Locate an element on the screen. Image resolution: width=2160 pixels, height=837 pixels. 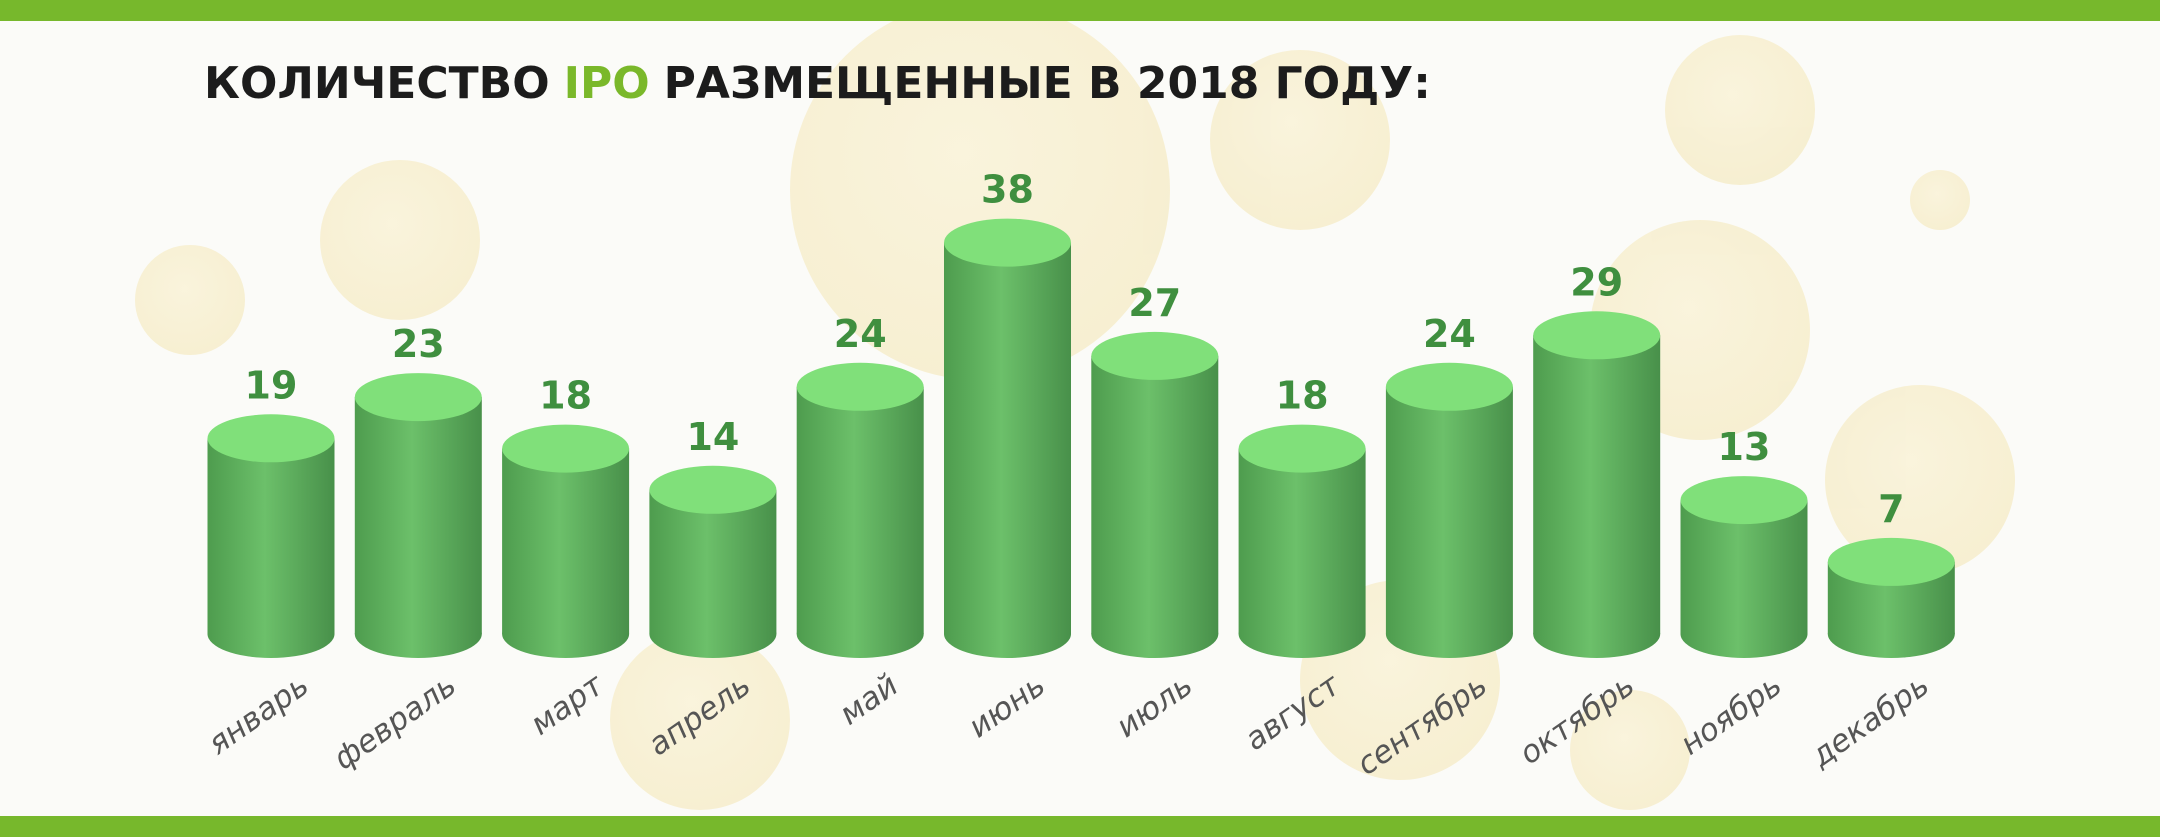
title-highlight: IPO is located at coordinates (607, 83).